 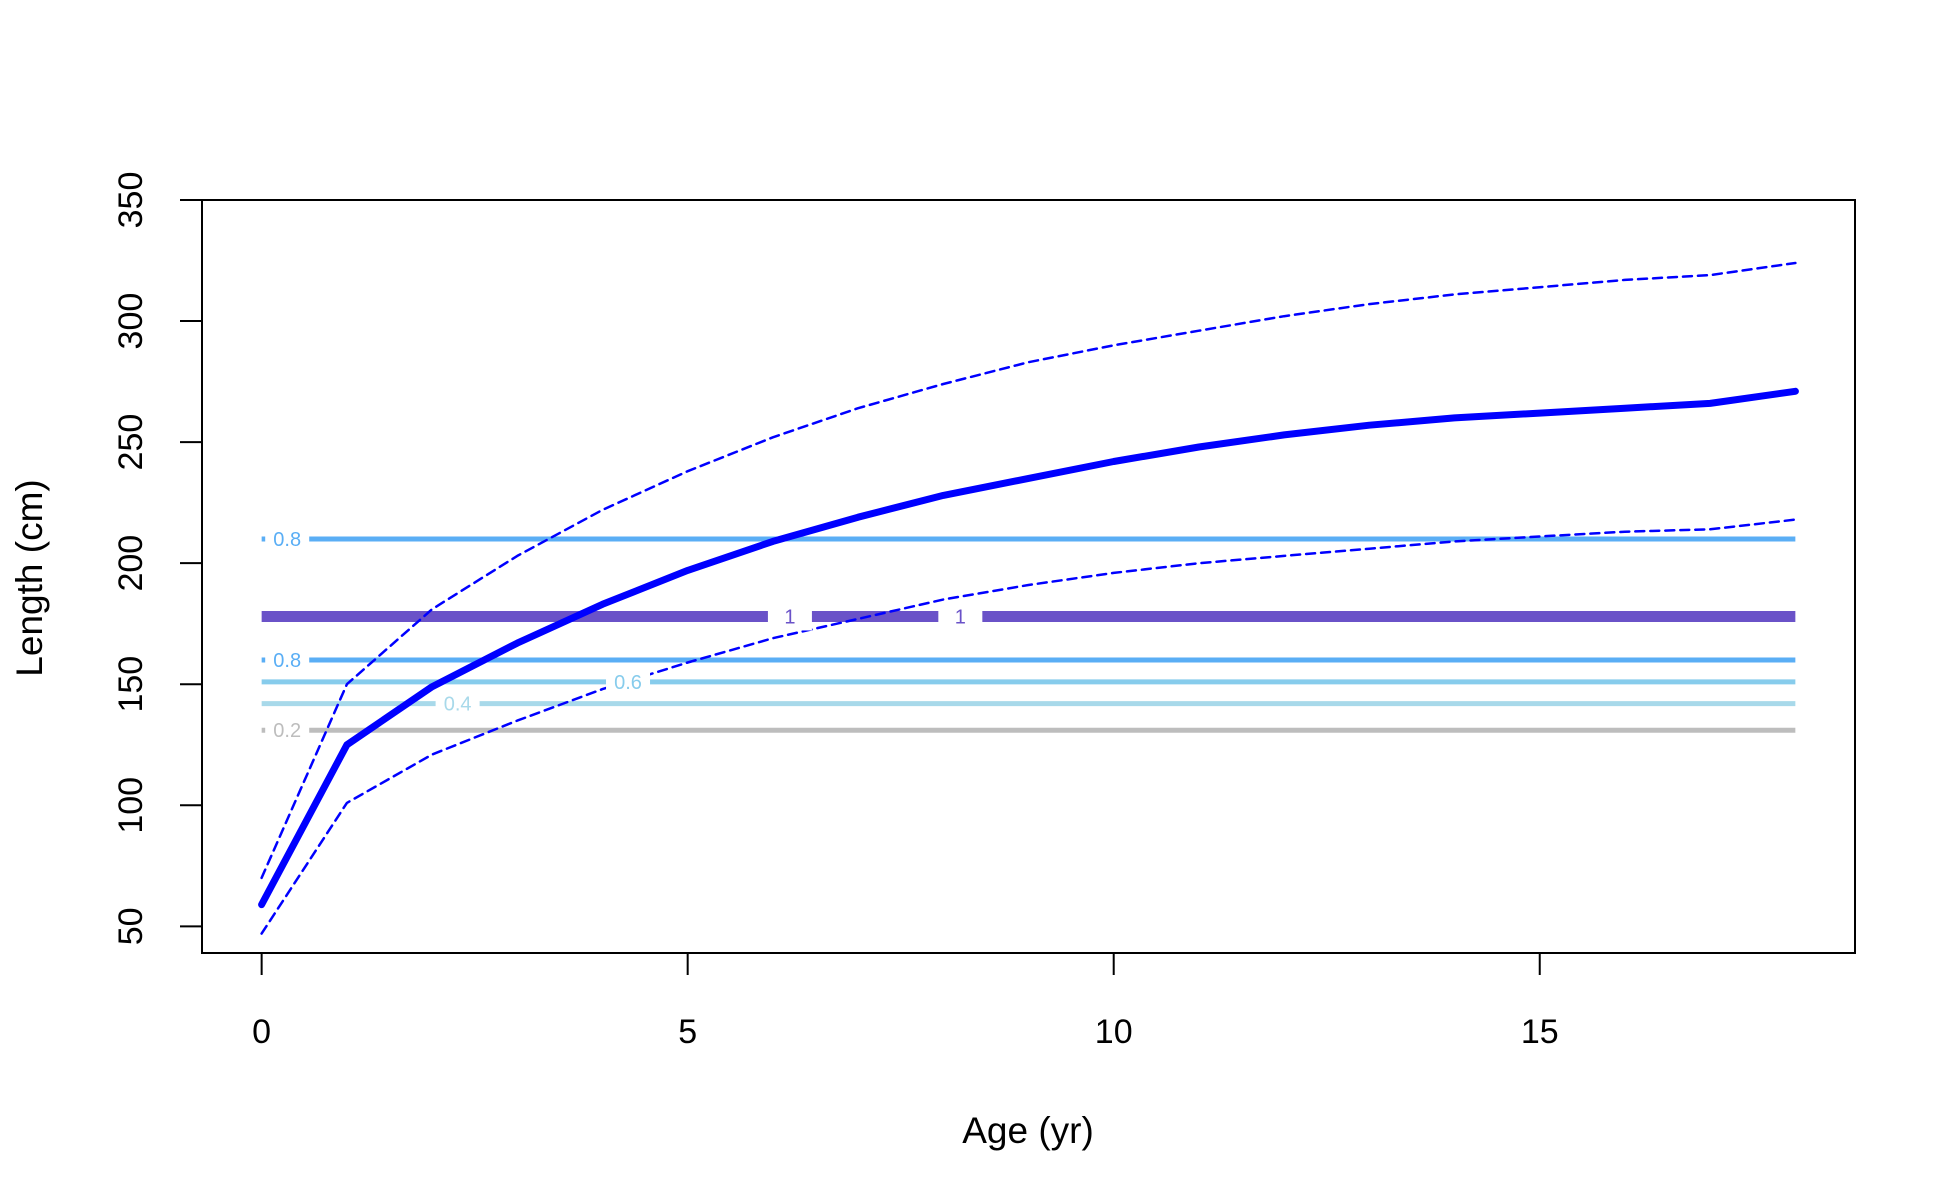 I want to click on contour-label: 0.6, so click(x=628, y=683).